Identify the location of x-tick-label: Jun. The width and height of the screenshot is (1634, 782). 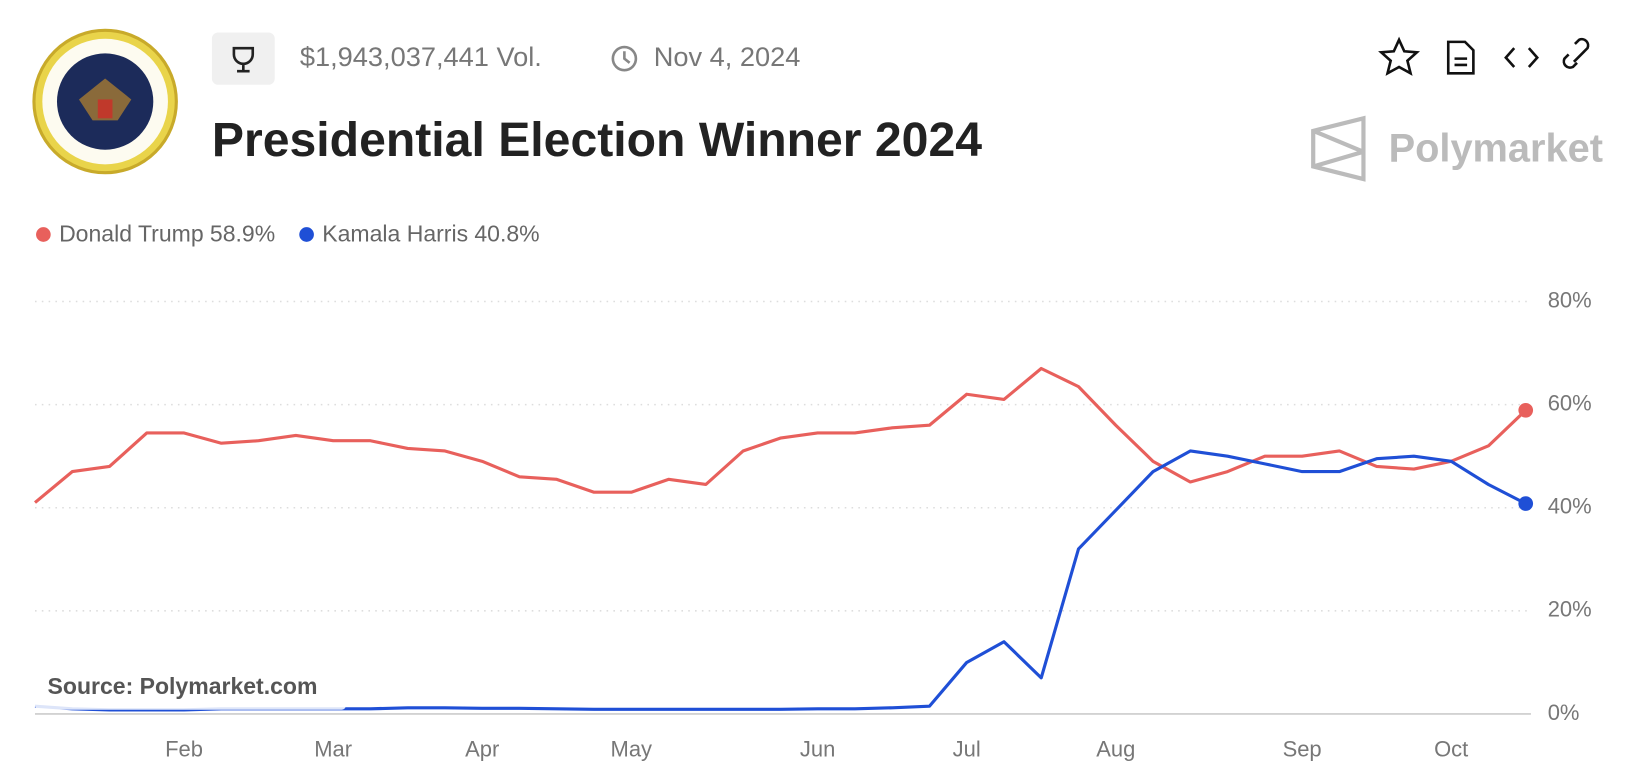
(817, 748).